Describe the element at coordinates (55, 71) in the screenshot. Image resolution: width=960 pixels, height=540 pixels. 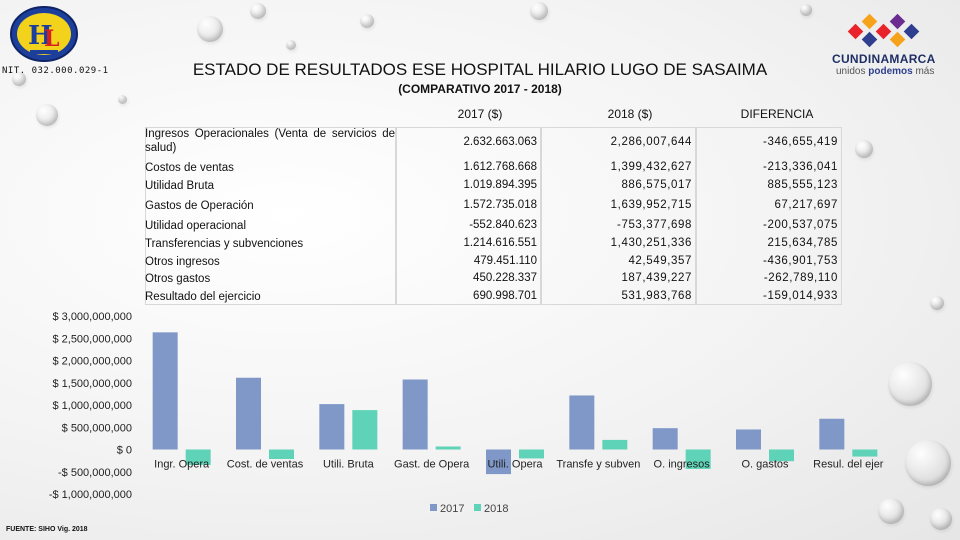
I see `nit-label: NIT. 032.000.029-1` at that location.